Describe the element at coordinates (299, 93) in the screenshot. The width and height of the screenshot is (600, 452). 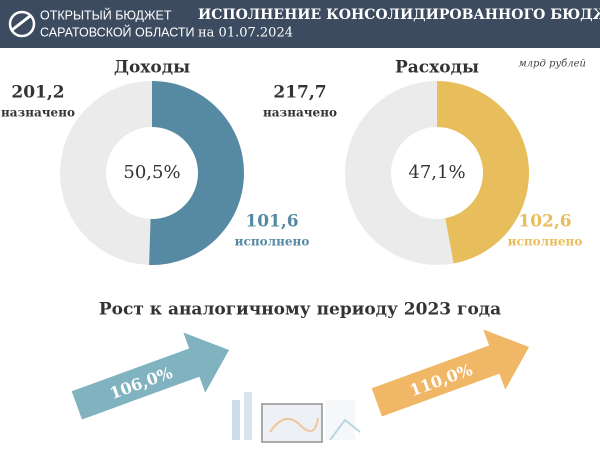
I see `planned-value: 217,7` at that location.